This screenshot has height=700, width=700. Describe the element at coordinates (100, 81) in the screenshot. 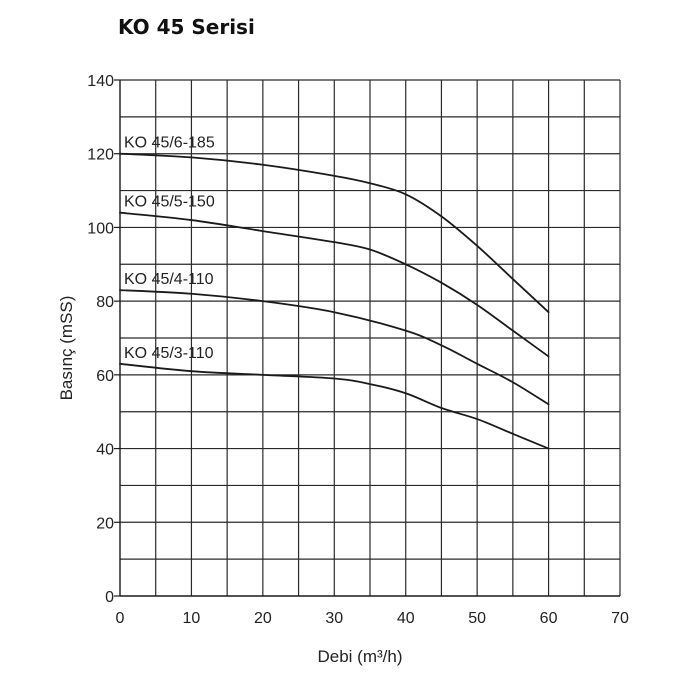

I see `y-tick-label: 140` at that location.